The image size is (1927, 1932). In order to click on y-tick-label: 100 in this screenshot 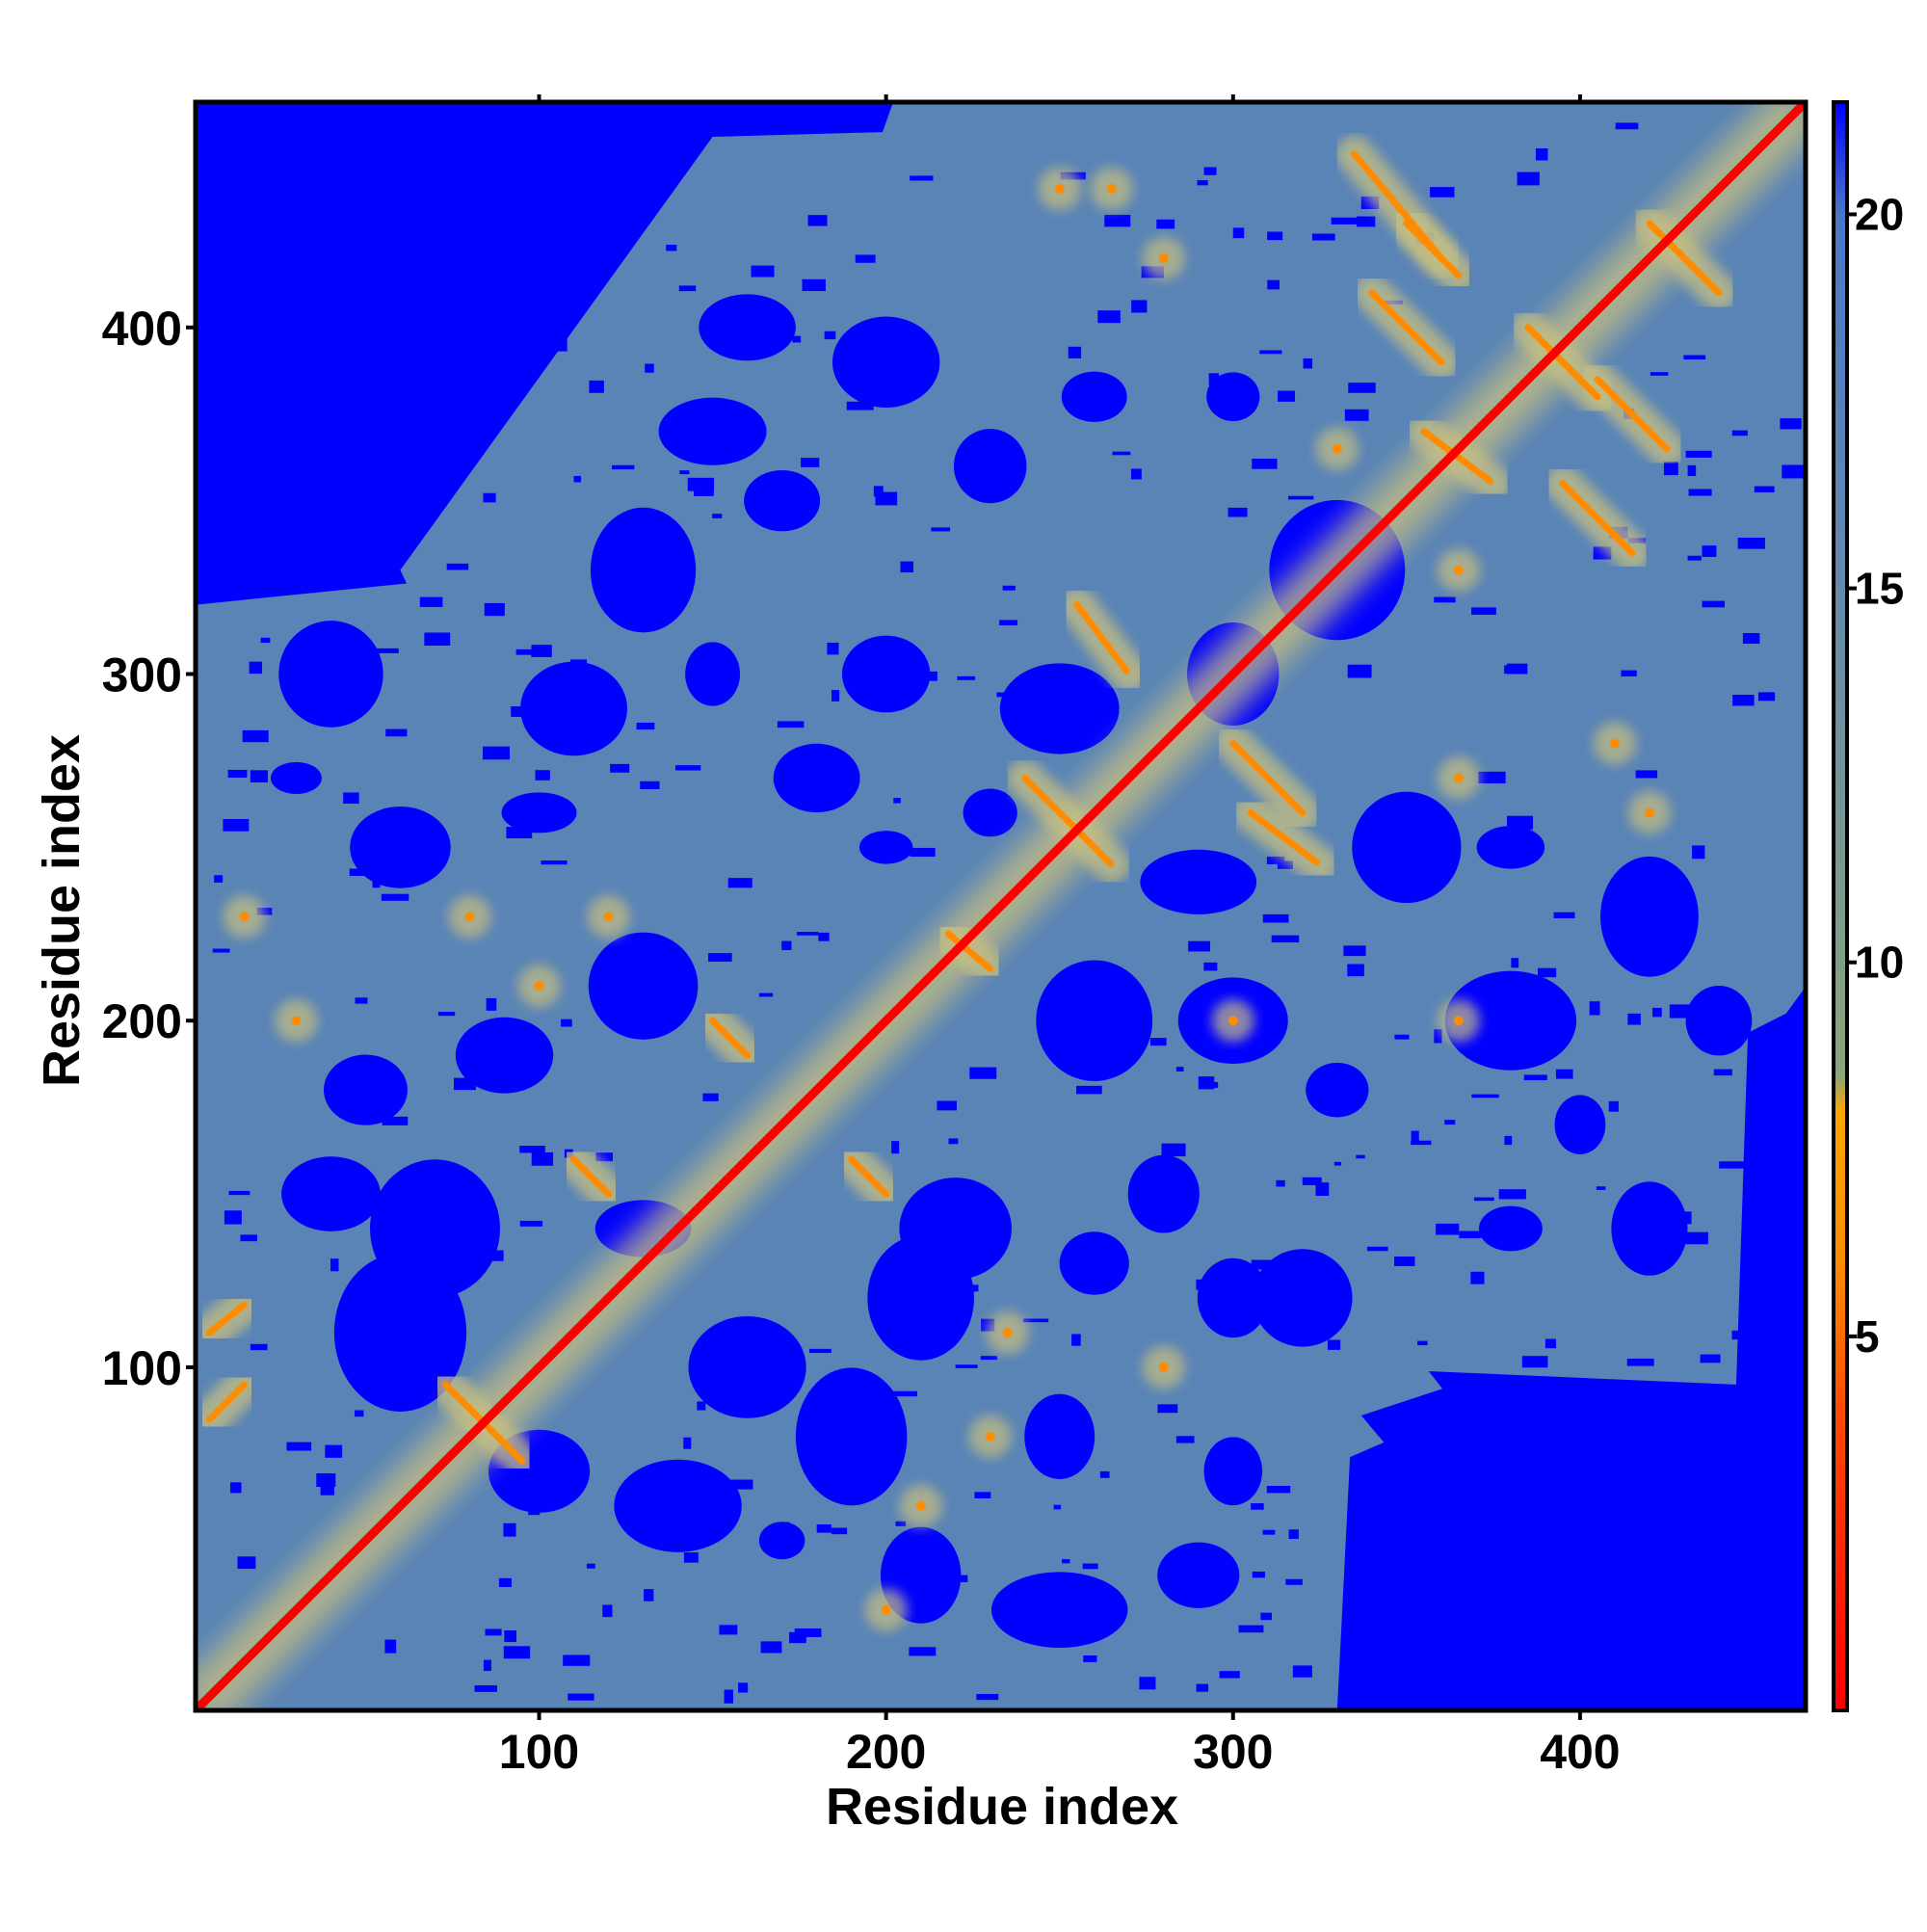, I will do `click(142, 1368)`.